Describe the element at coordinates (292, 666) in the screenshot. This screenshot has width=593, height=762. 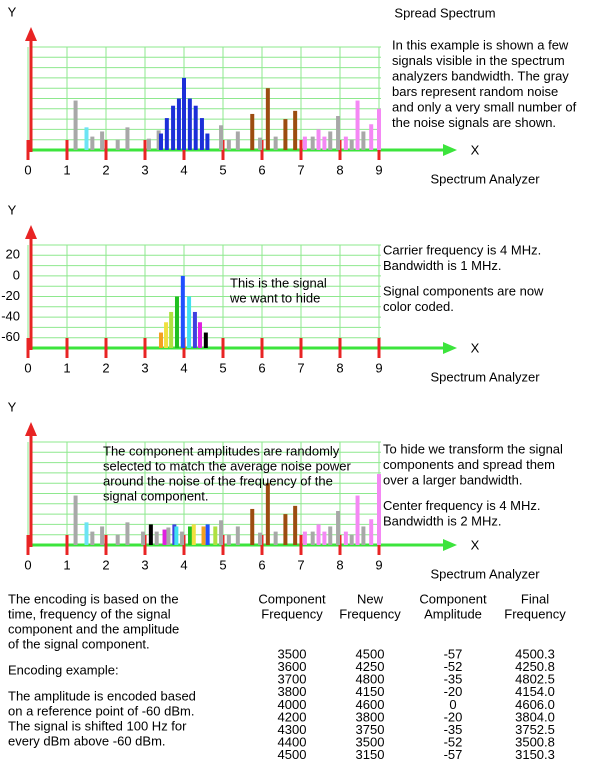
I see `table-cell: 3600` at that location.